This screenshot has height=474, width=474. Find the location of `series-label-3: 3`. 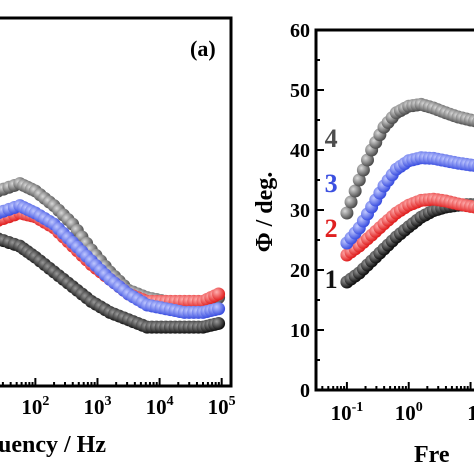

series-label-3: 3 is located at coordinates (331, 183).